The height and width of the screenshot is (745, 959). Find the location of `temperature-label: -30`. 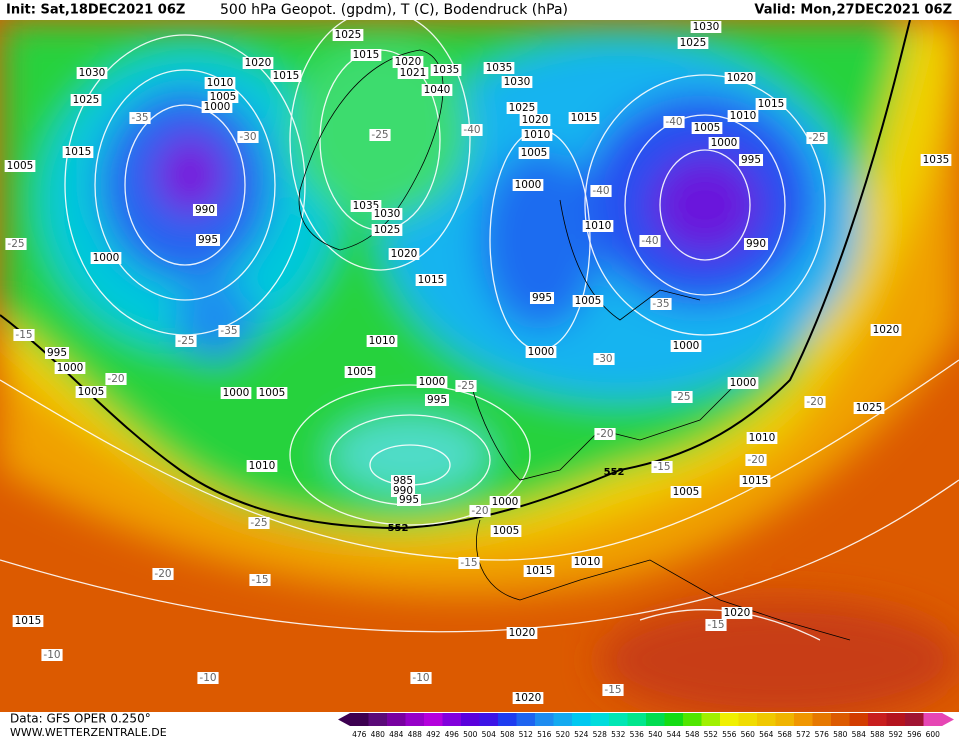

temperature-label: -30 is located at coordinates (247, 137).